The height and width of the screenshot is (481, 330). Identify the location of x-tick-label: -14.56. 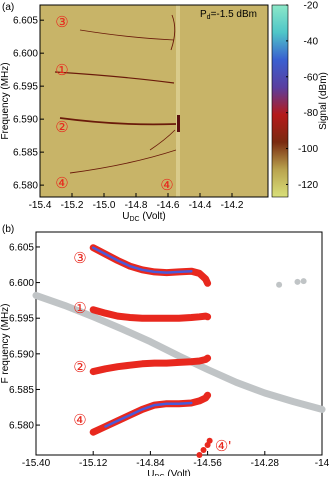
(207, 463).